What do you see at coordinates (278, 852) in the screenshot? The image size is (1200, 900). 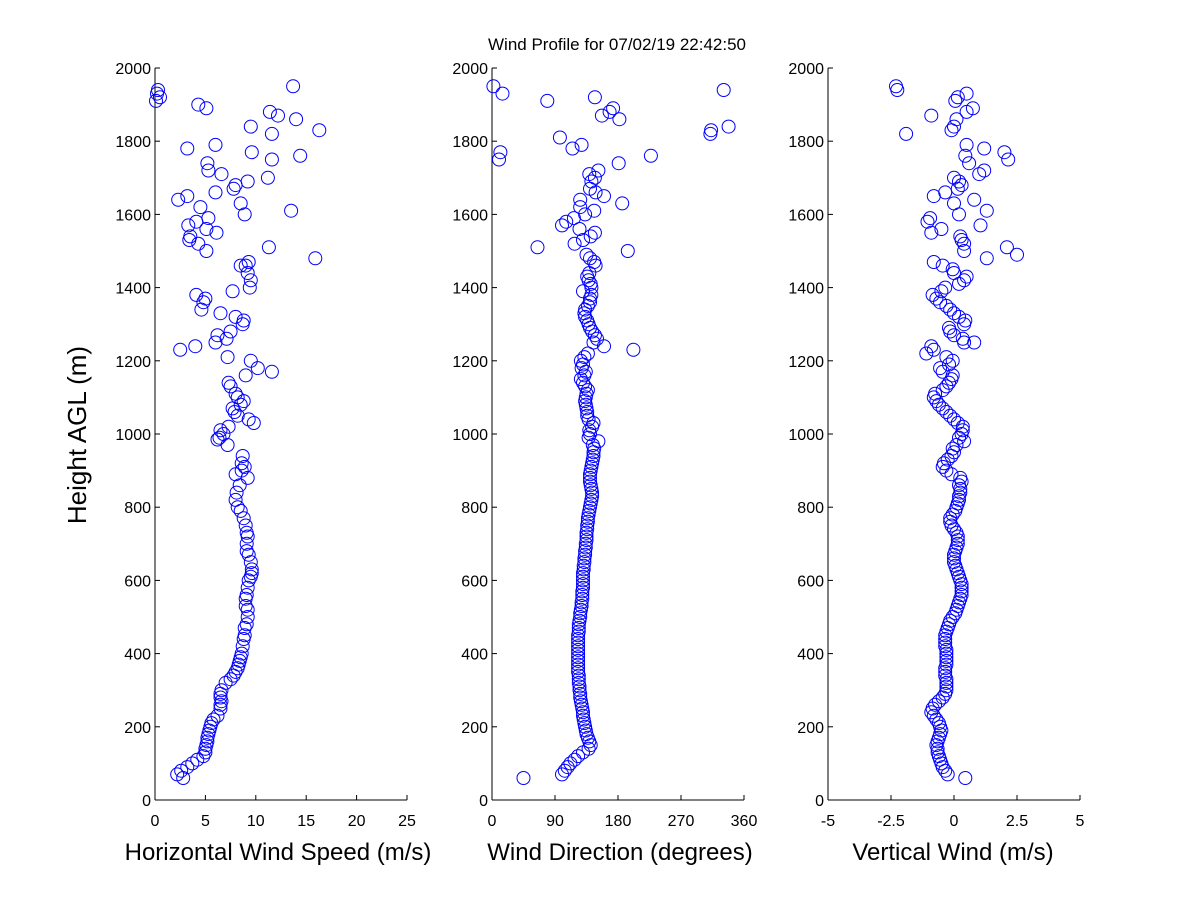 I see `x-axis-label-horizontal-wind-speed: Horizontal Wind Speed (m/s)` at bounding box center [278, 852].